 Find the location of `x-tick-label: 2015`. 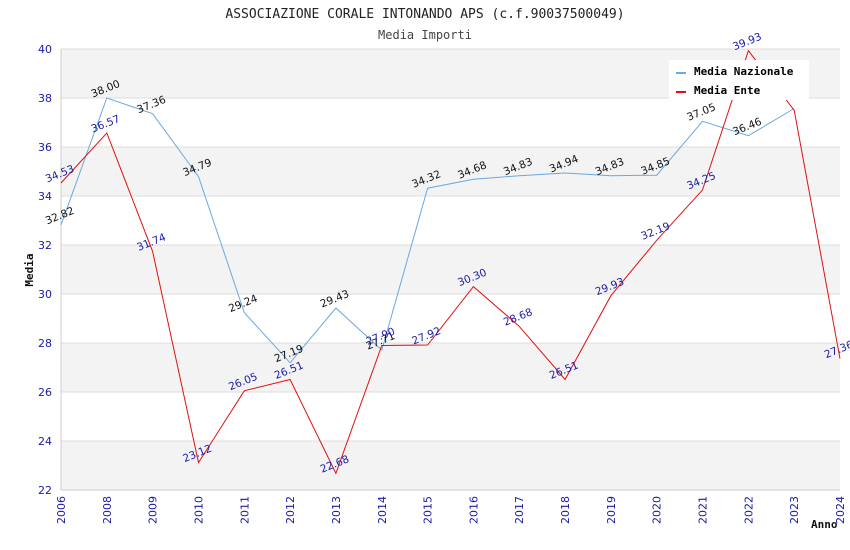

x-tick-label: 2015 is located at coordinates (428, 510).